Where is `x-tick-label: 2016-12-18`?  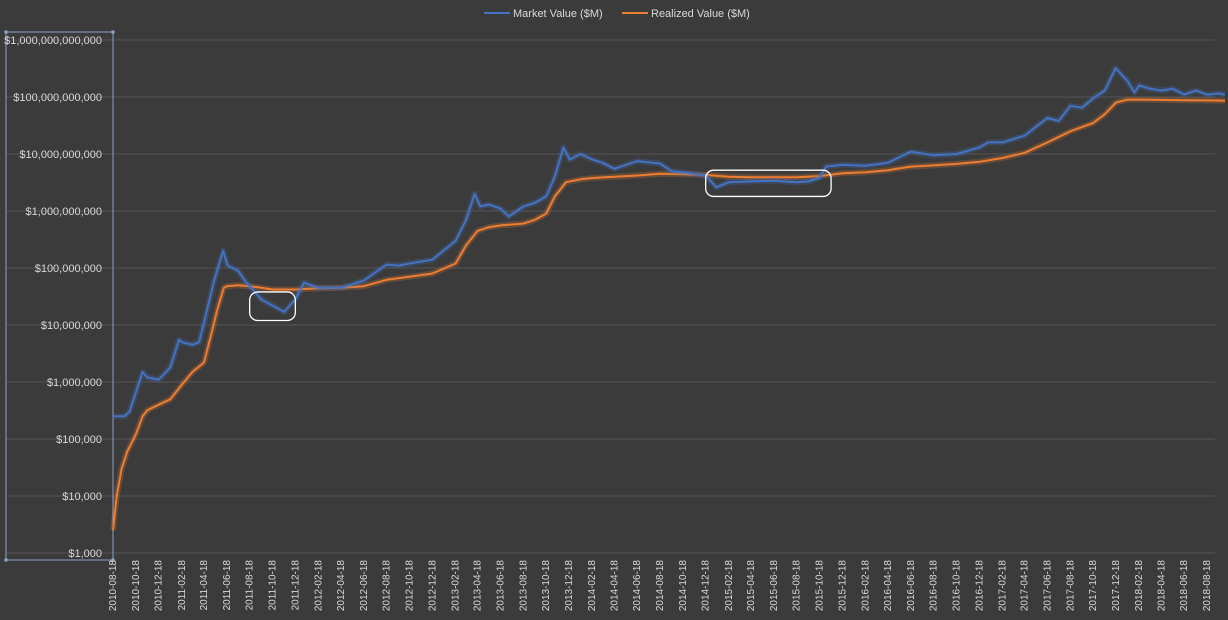 x-tick-label: 2016-12-18 is located at coordinates (979, 586).